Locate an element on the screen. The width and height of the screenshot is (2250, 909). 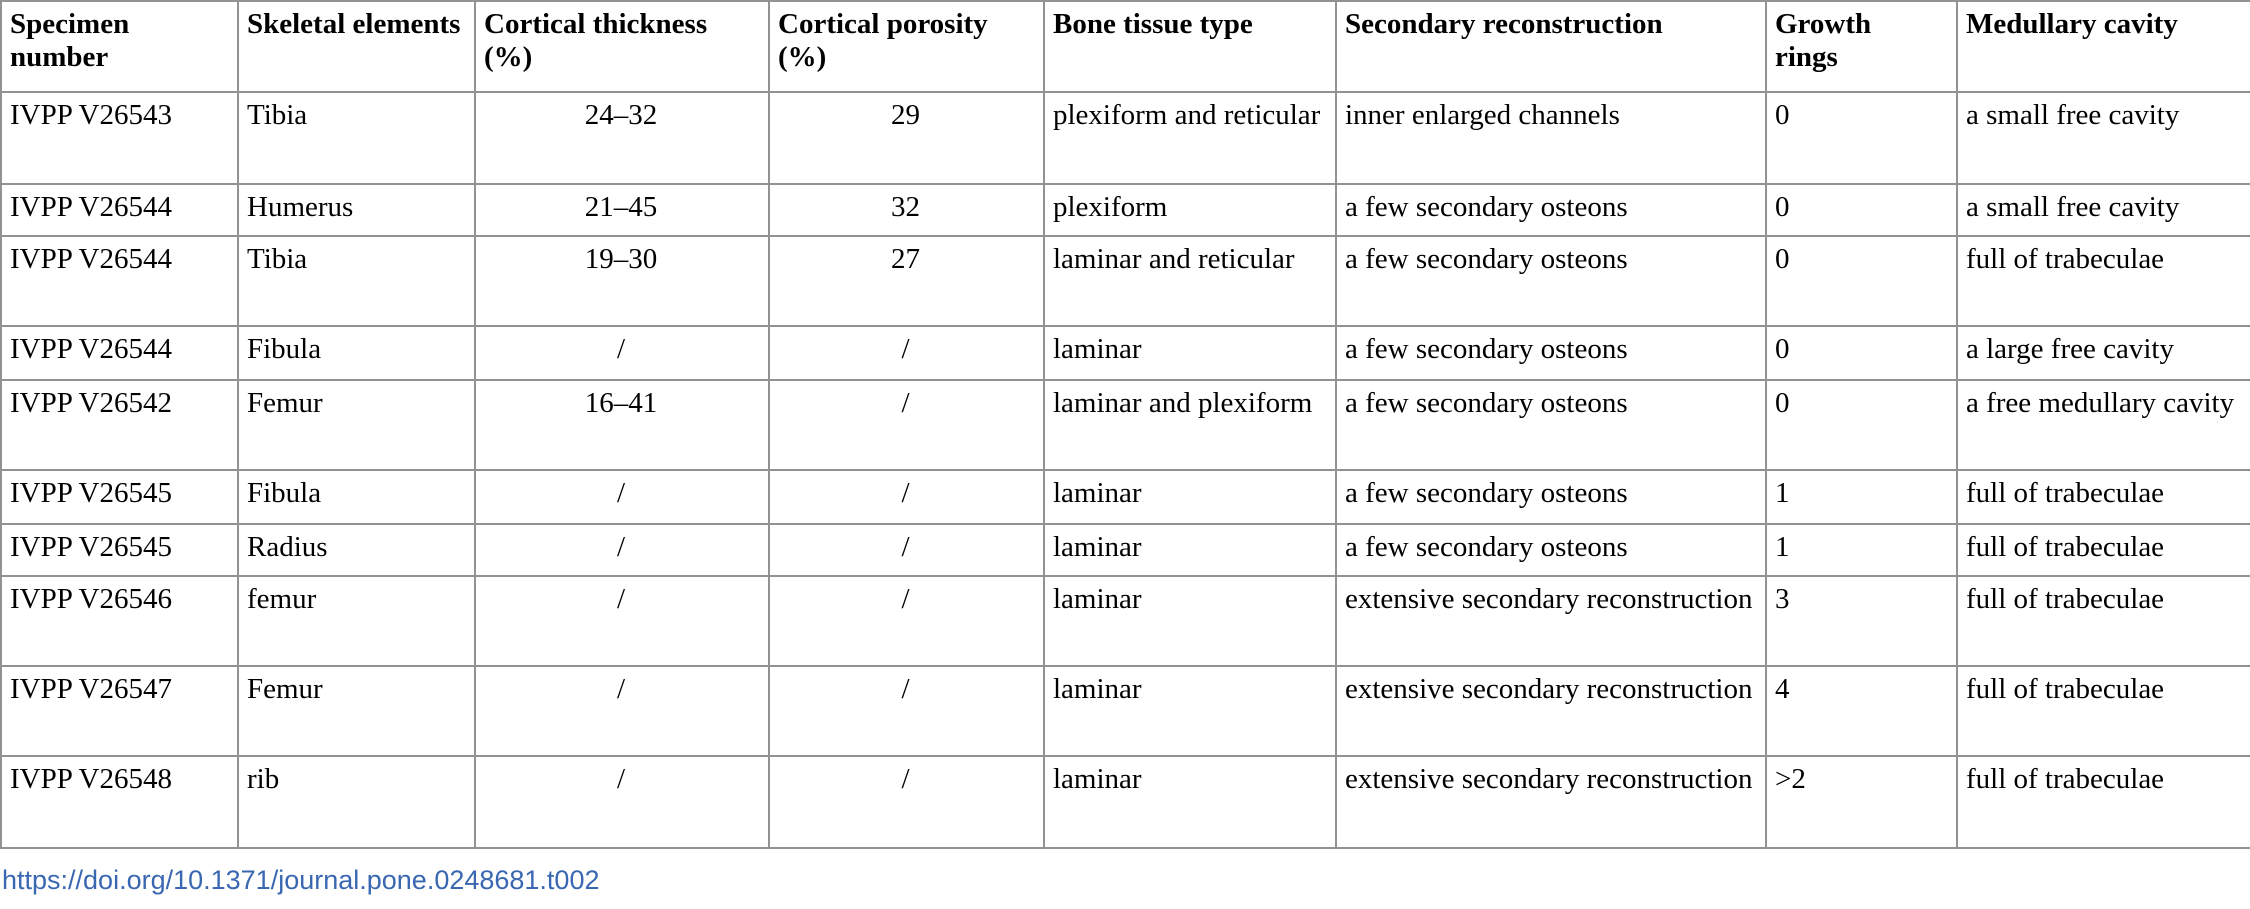
table-cell: 24–32 is located at coordinates (622, 138).